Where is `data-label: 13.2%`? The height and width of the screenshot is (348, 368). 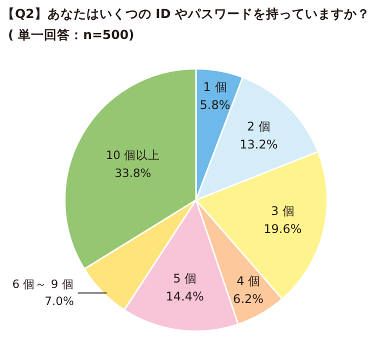
data-label: 13.2% is located at coordinates (259, 145).